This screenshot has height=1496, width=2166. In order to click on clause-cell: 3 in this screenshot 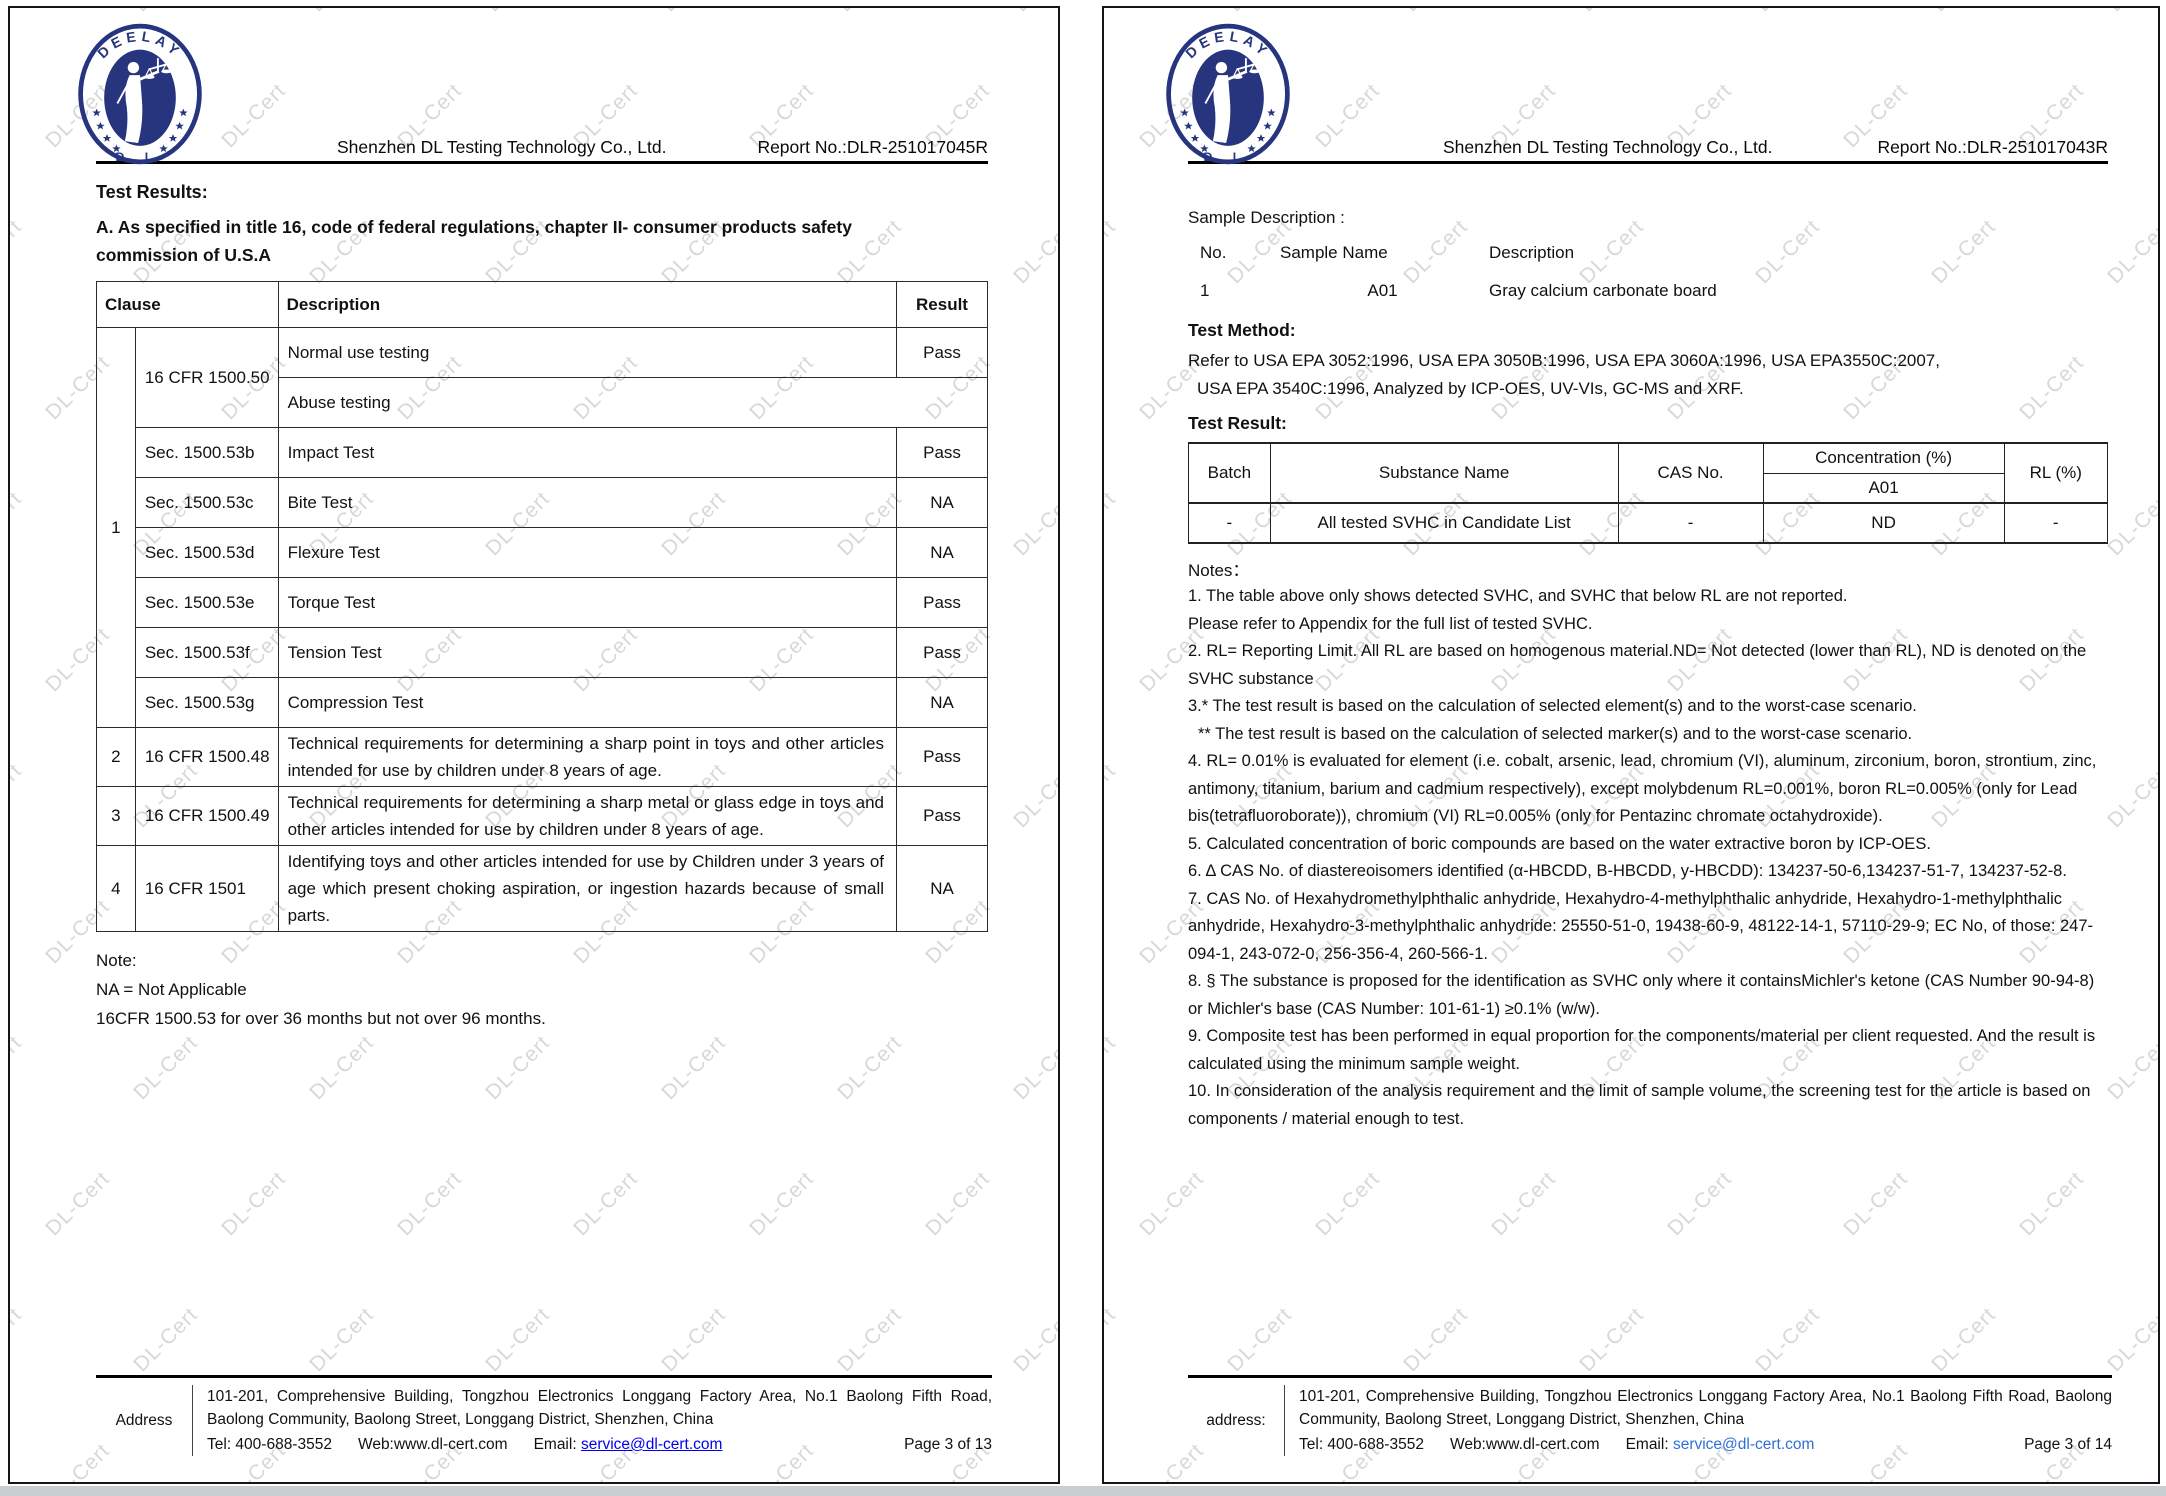, I will do `click(116, 816)`.